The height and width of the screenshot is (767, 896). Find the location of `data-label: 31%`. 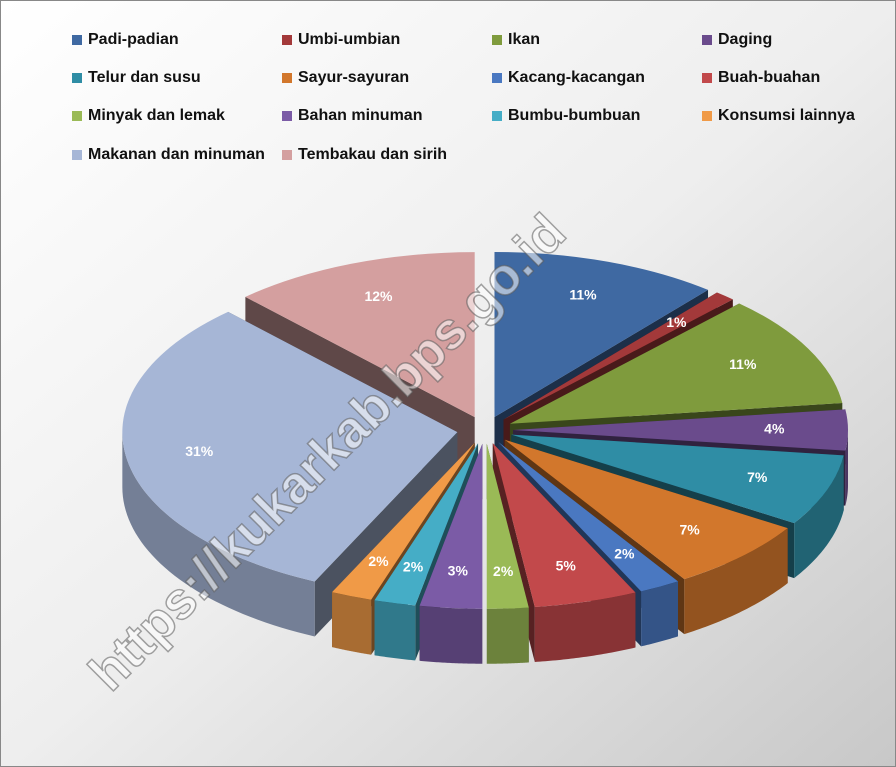

data-label: 31% is located at coordinates (199, 451).